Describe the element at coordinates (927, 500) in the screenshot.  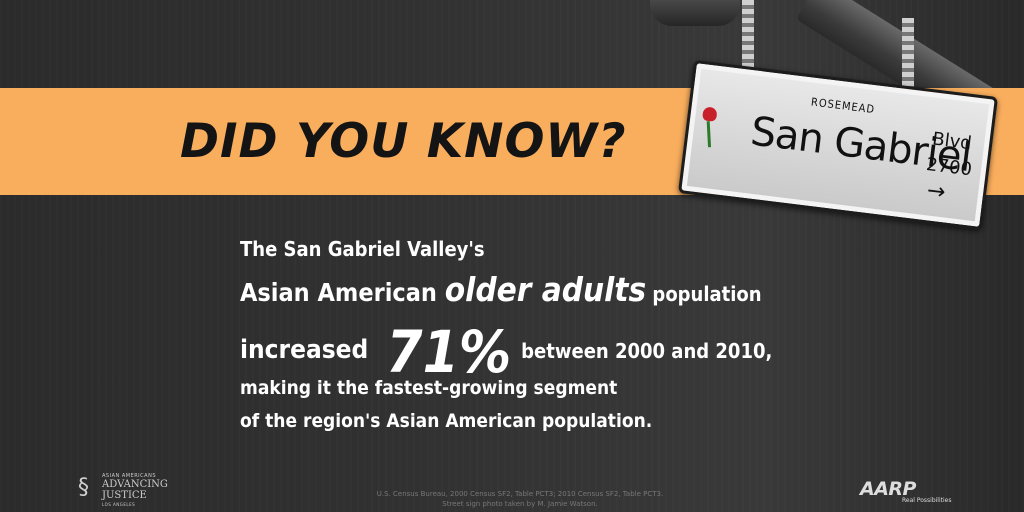
I see `aarp-tagline: Real Possibilities` at that location.